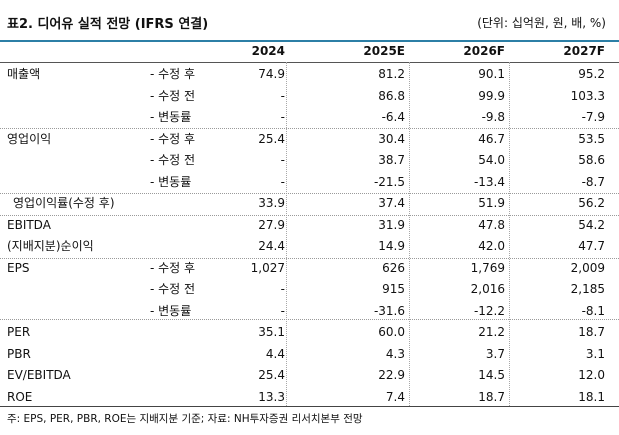 This screenshot has width=619, height=435. What do you see at coordinates (495, 353) in the screenshot?
I see `value-2026f: 3.7` at bounding box center [495, 353].